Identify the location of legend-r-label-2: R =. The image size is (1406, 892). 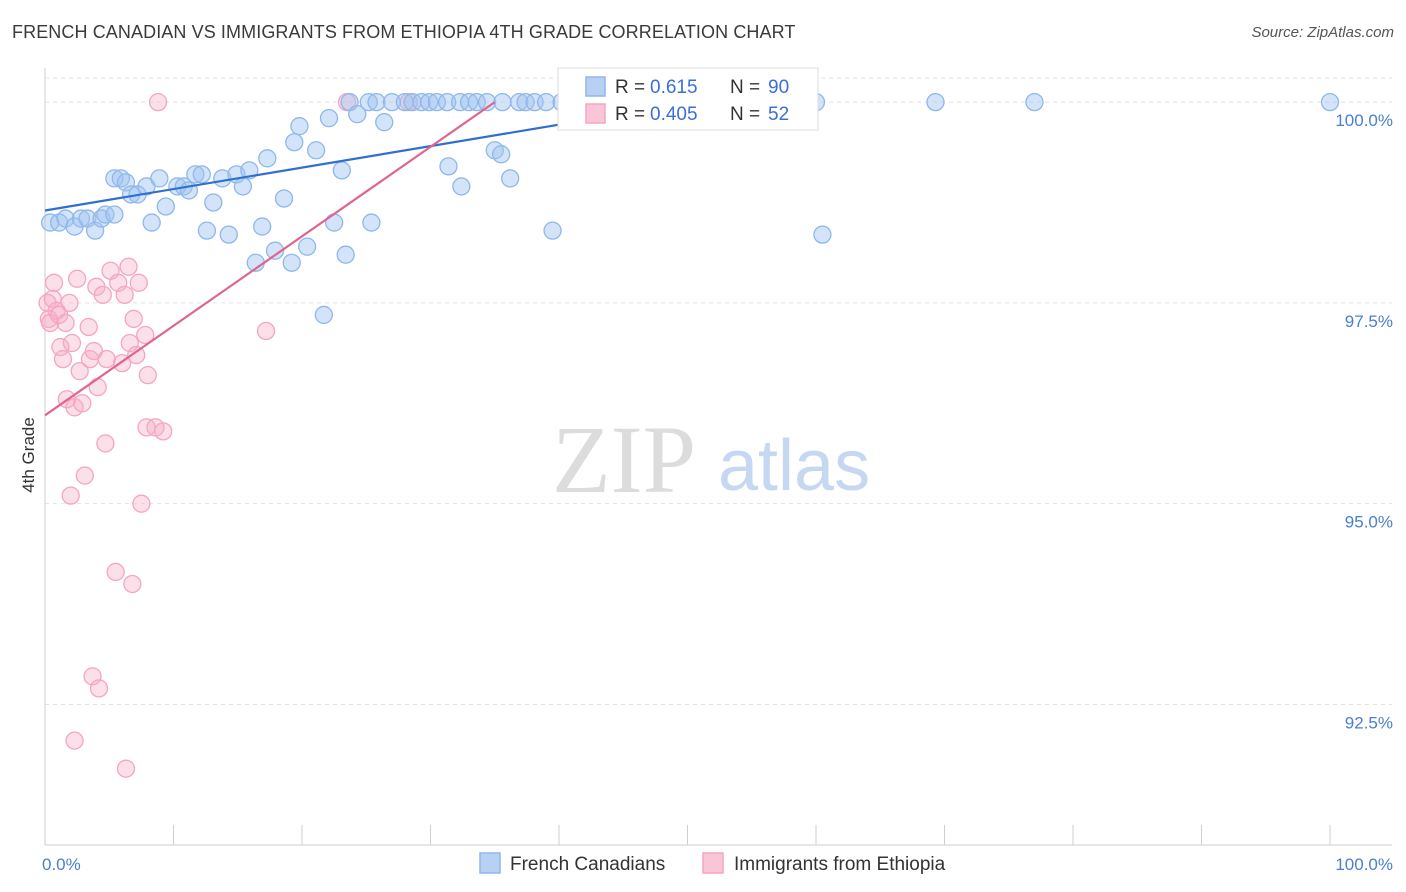
(630, 114).